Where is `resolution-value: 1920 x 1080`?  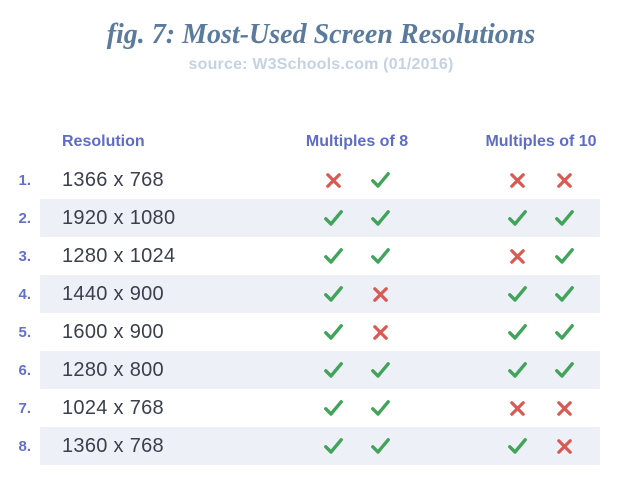
resolution-value: 1920 x 1080 is located at coordinates (119, 217).